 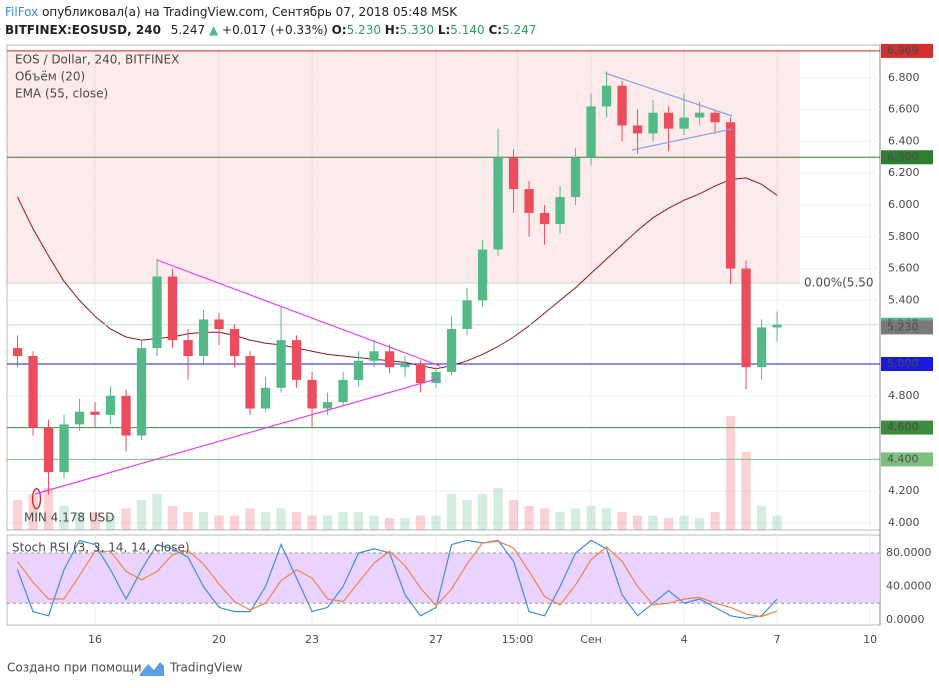 What do you see at coordinates (591, 639) in the screenshot?
I see `x-tick-label: Сен` at bounding box center [591, 639].